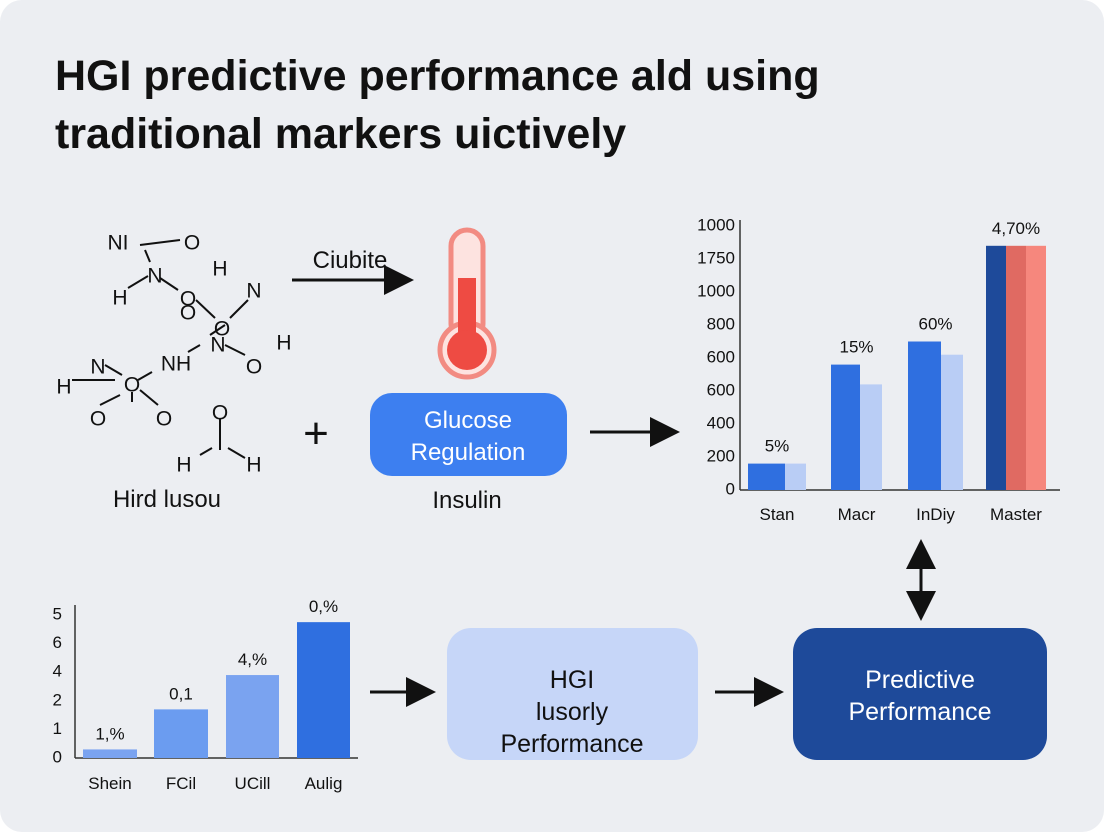 This screenshot has width=1104, height=837. Describe the element at coordinates (181, 783) in the screenshot. I see `x-tick-label: FCil` at that location.